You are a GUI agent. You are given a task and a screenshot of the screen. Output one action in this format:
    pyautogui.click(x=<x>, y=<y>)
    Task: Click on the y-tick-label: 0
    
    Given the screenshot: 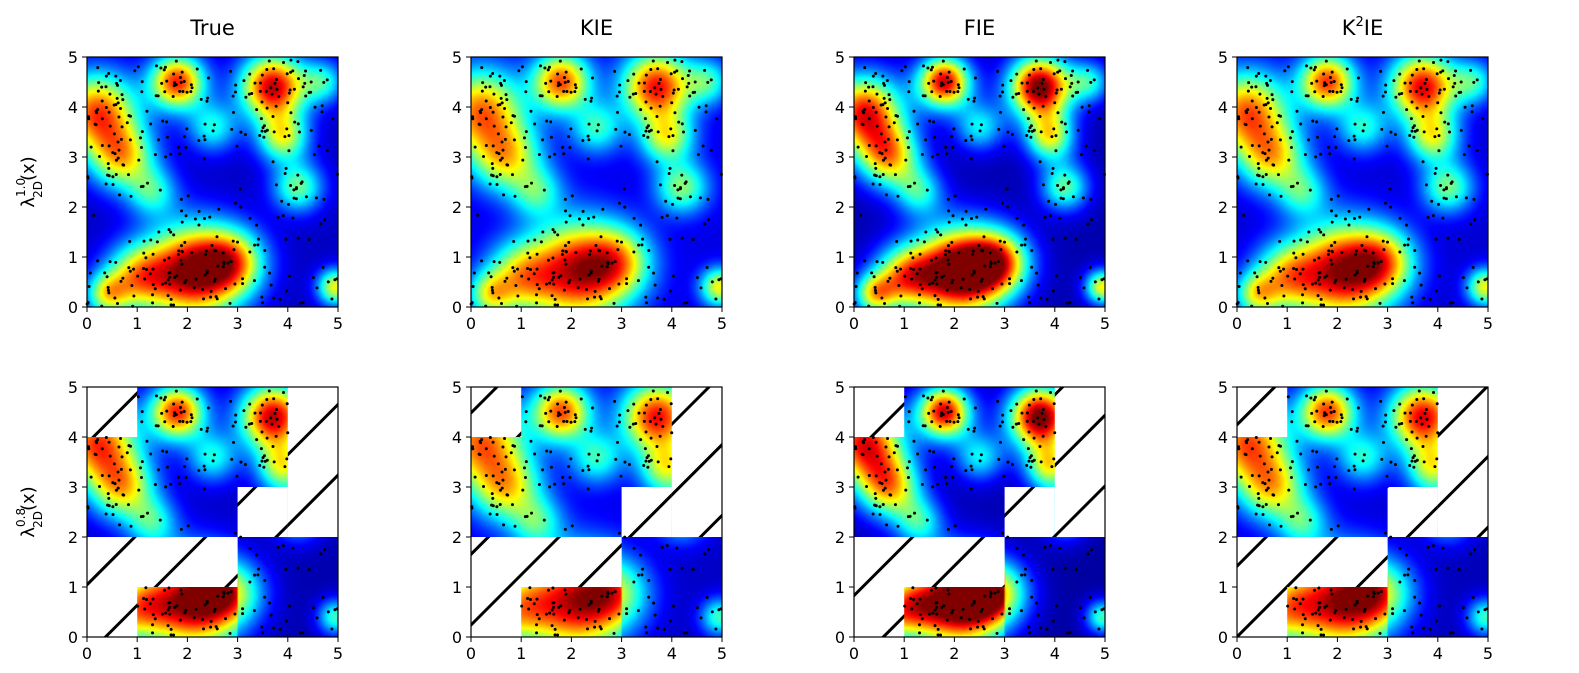 What is the action you would take?
    pyautogui.click(x=457, y=307)
    